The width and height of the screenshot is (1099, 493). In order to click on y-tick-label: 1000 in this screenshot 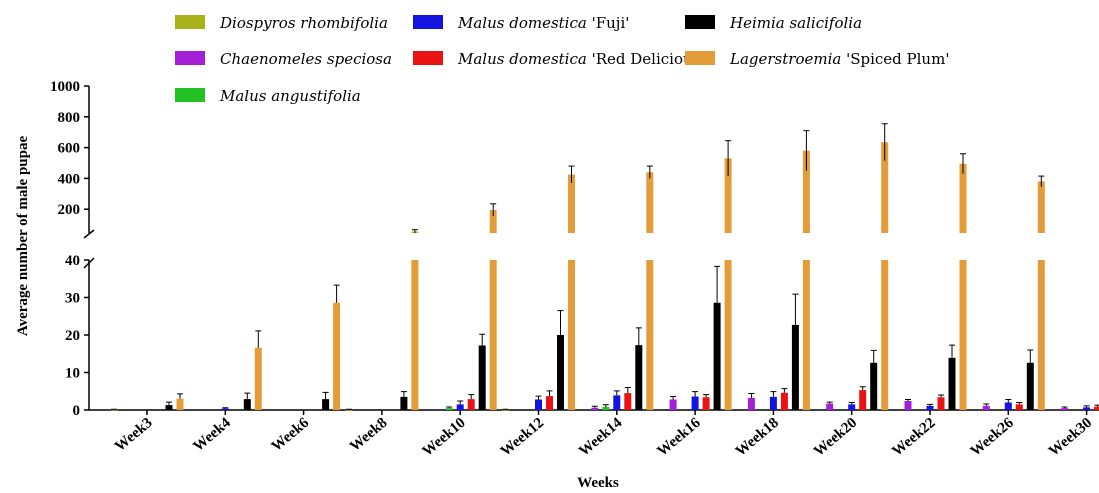, I will do `click(65, 87)`.